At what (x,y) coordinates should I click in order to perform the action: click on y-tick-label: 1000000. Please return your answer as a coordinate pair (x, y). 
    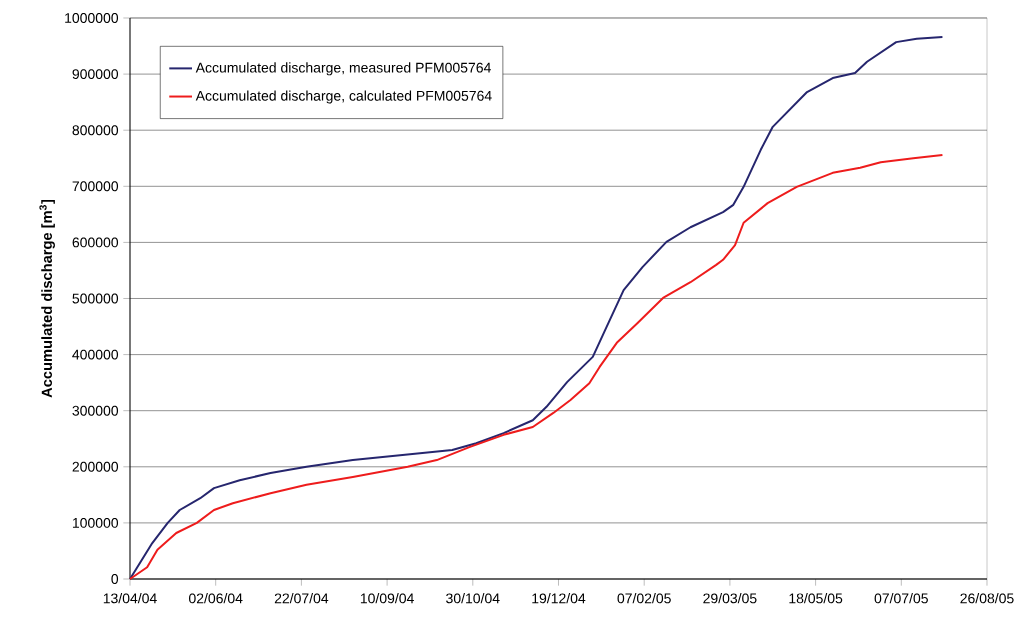
    Looking at the image, I should click on (92, 18).